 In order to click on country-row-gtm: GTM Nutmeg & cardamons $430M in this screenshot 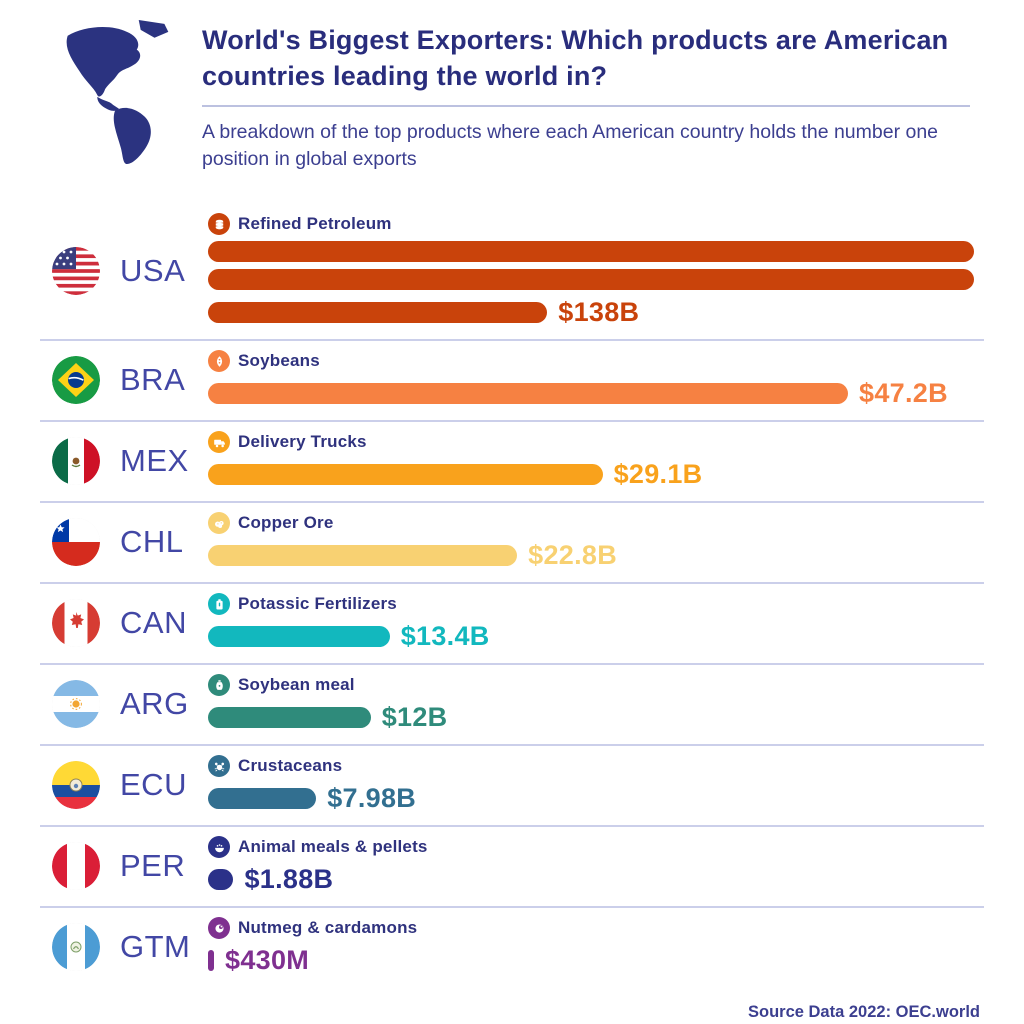, I will do `click(512, 947)`.